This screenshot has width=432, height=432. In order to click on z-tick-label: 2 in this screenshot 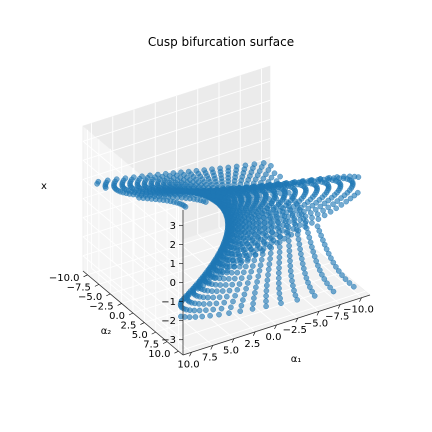, I will do `click(173, 245)`.